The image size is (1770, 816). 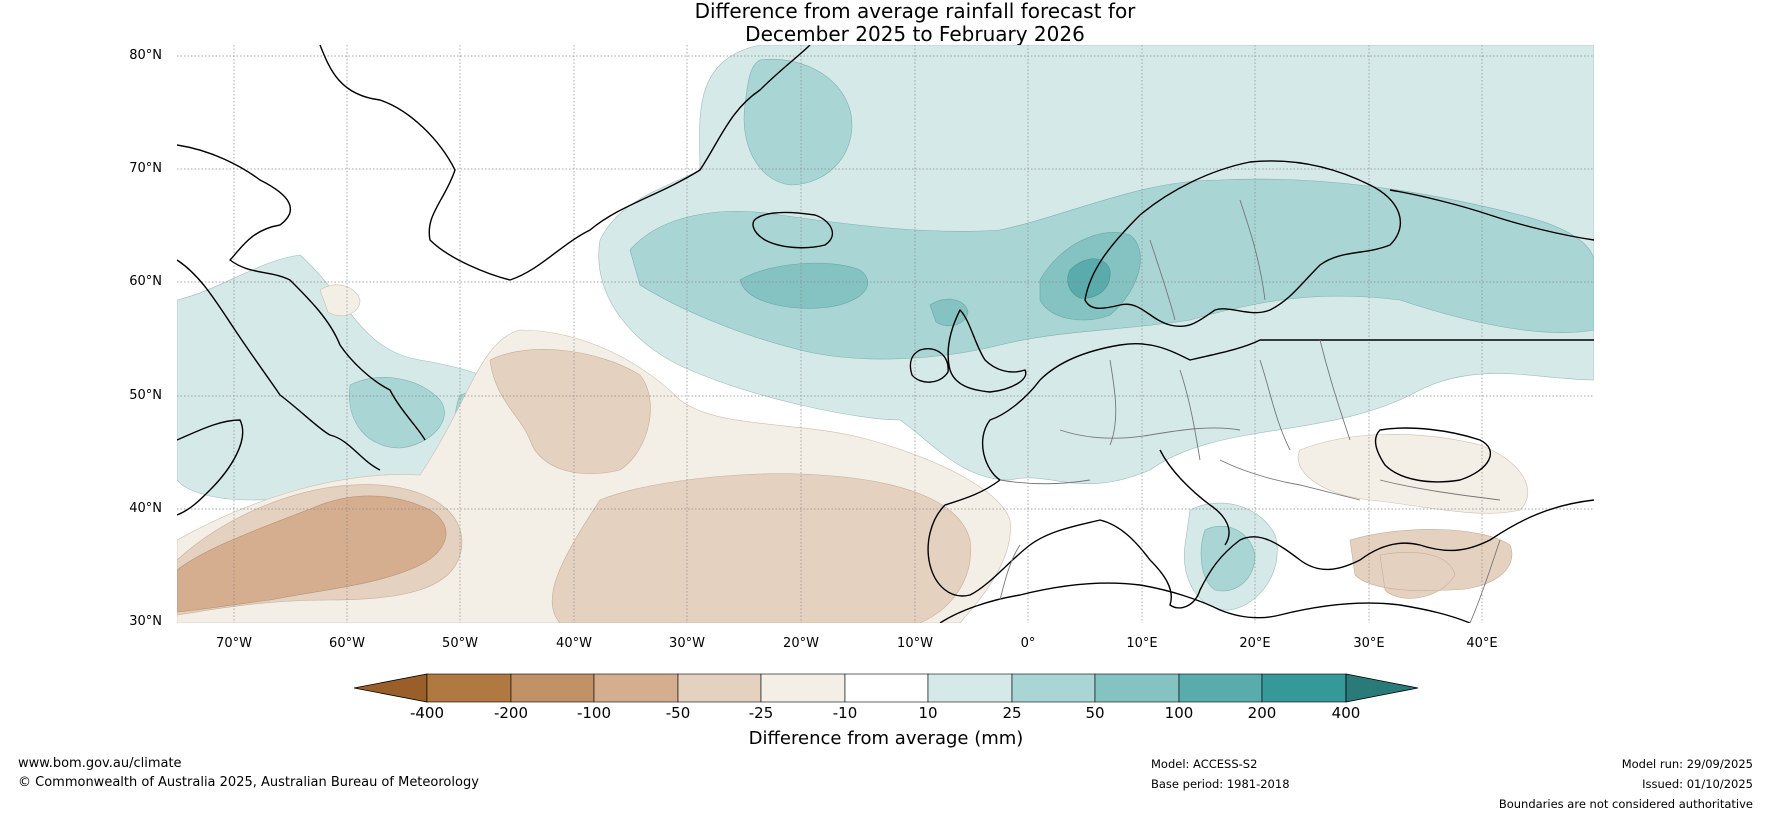 I want to click on coast-kola-russia, so click(x=1491, y=215).